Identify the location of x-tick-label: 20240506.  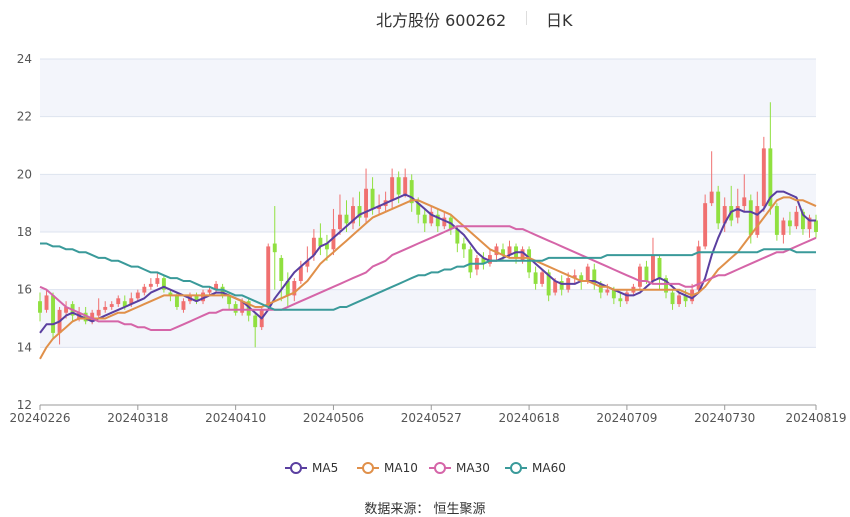
(333, 418).